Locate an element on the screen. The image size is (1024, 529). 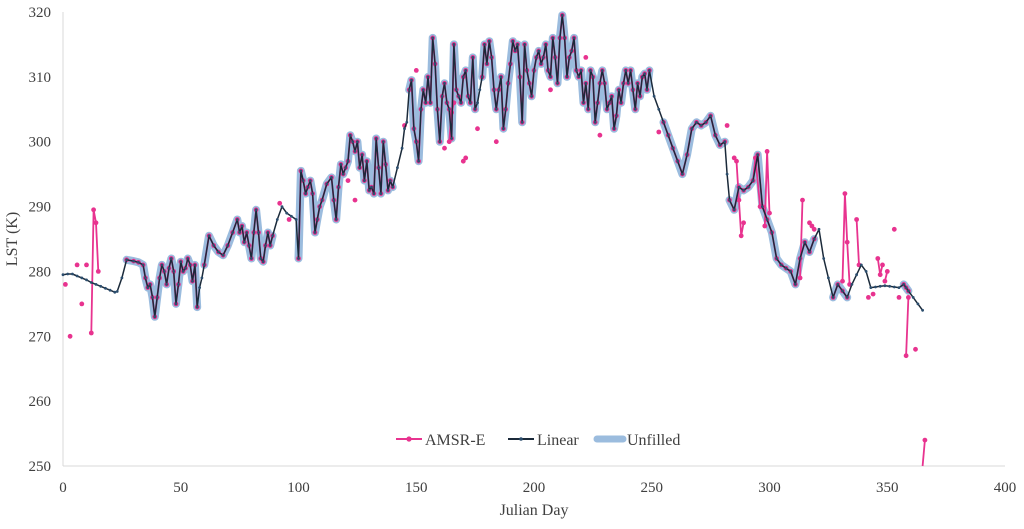
x-tick-label-0: 0 is located at coordinates (63, 488).